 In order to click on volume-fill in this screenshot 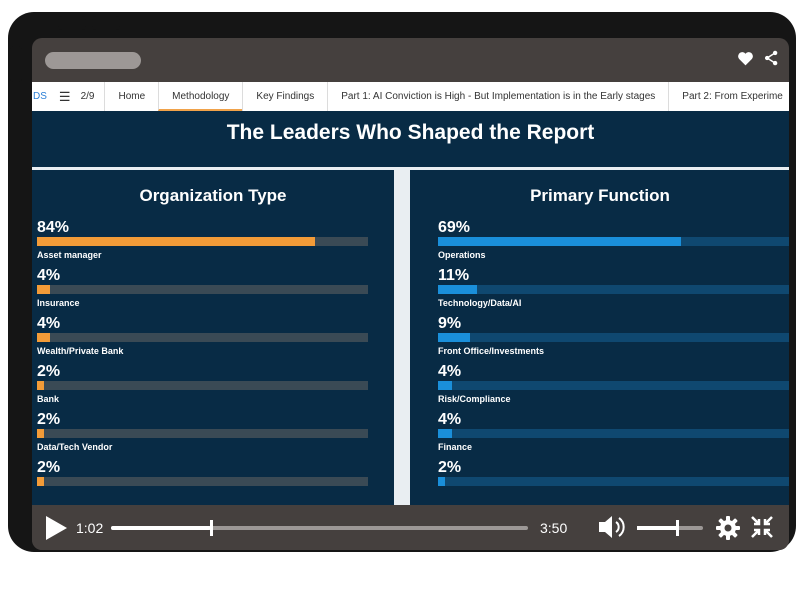, I will do `click(657, 528)`.